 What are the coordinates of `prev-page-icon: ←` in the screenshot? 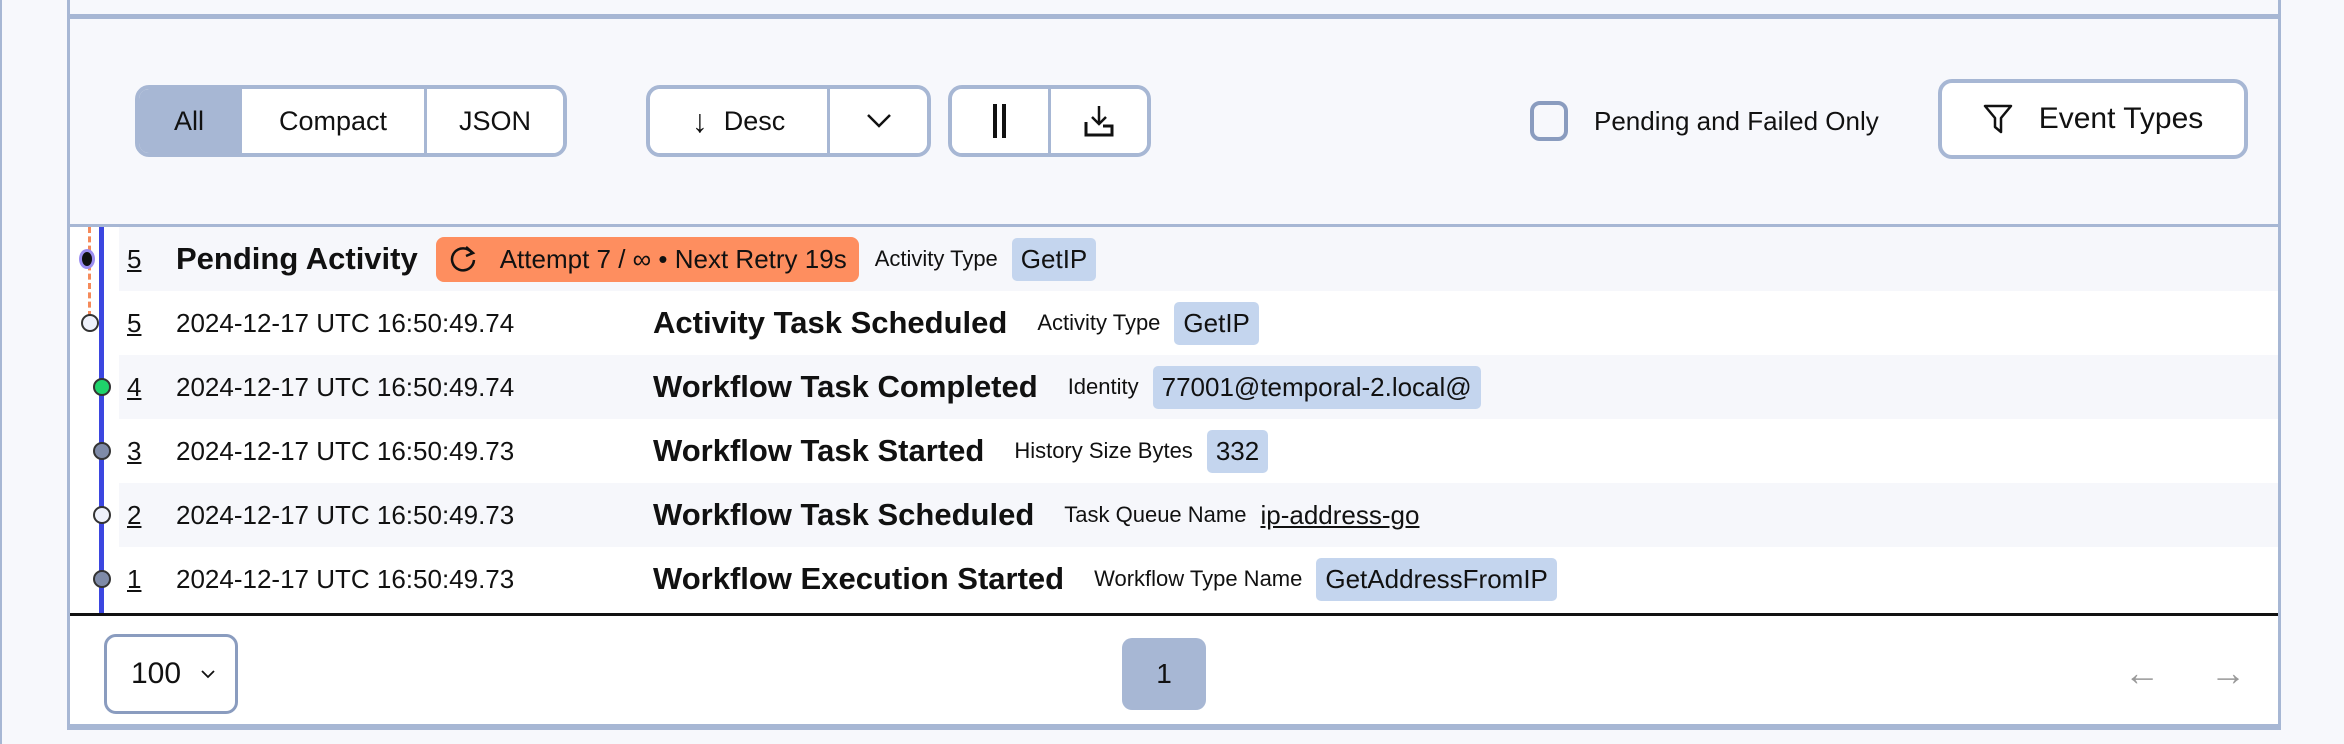 It's located at (2142, 672).